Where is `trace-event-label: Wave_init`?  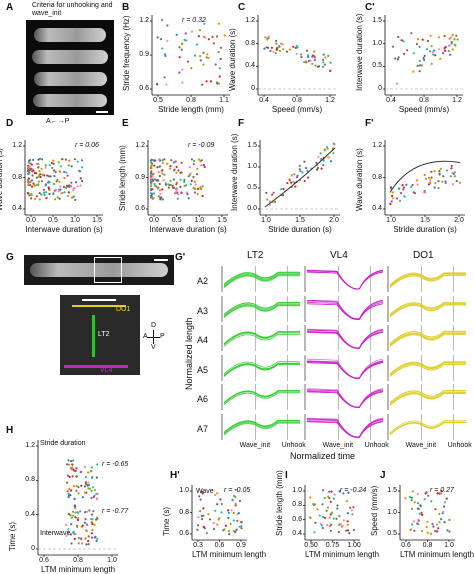 trace-event-label: Wave_init is located at coordinates (421, 445).